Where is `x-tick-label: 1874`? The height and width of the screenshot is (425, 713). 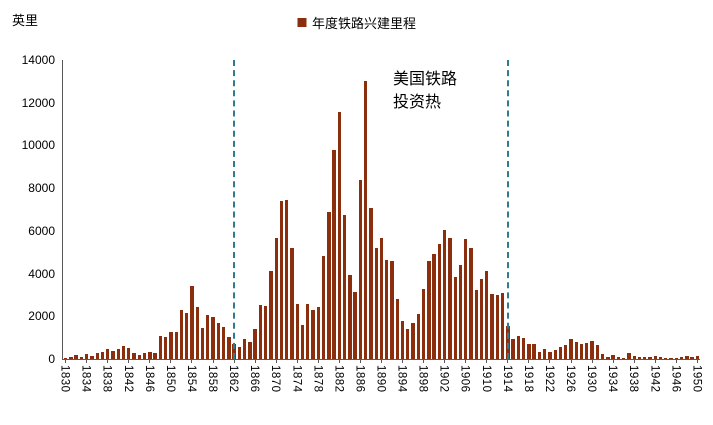
x-tick-label: 1874 is located at coordinates (296, 379).